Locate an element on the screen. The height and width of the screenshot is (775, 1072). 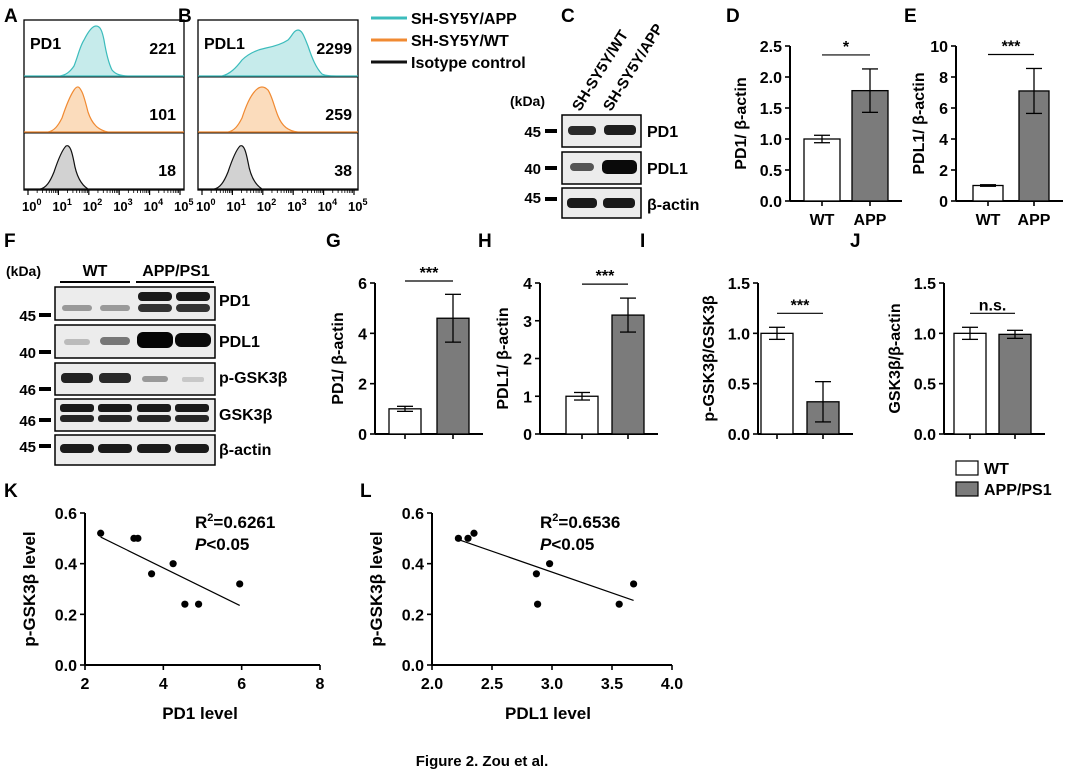
panel-label-d: D is located at coordinates (733, 16).